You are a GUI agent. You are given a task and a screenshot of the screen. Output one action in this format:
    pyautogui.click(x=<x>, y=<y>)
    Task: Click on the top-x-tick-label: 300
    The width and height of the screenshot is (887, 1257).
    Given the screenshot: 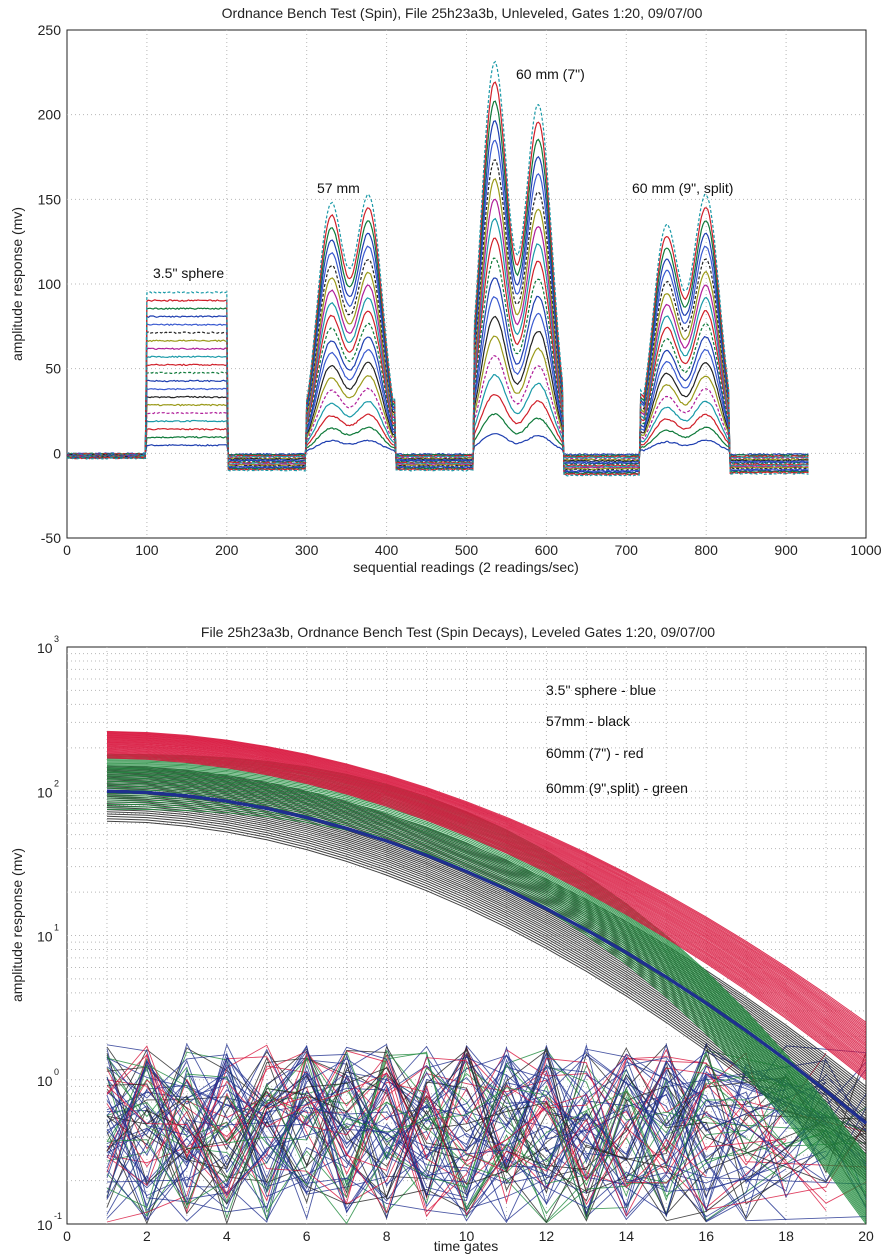 What is the action you would take?
    pyautogui.click(x=307, y=550)
    